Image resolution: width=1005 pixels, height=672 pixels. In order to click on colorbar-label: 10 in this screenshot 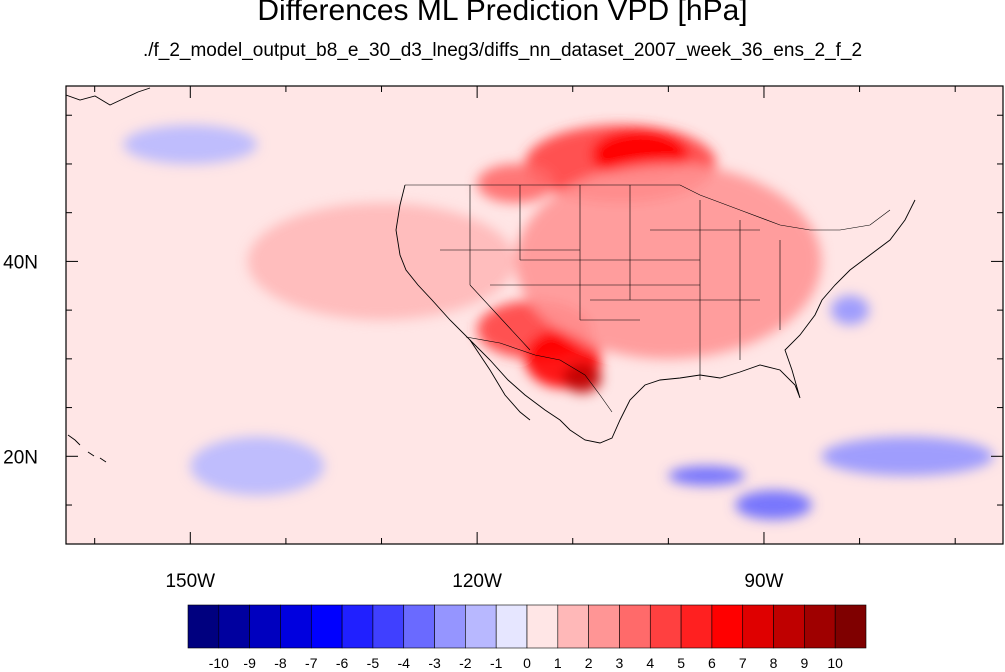, I will do `click(835, 663)`.